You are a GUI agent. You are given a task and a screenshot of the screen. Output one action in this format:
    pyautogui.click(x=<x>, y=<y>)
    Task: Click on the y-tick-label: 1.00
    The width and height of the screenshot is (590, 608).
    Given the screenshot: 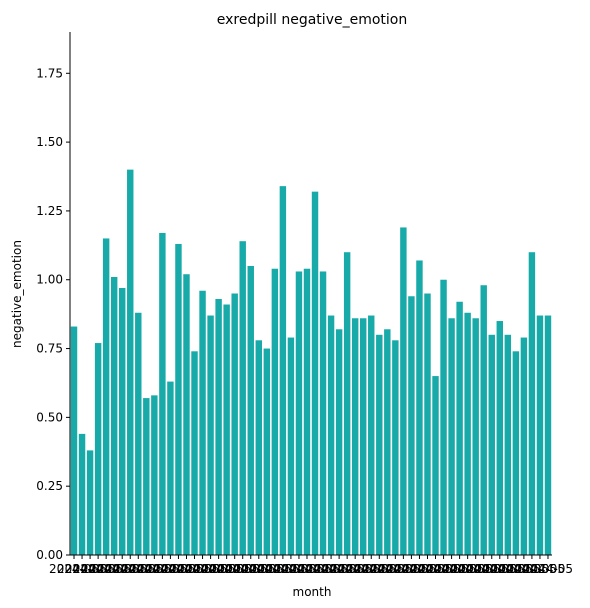 What is the action you would take?
    pyautogui.click(x=49, y=280)
    